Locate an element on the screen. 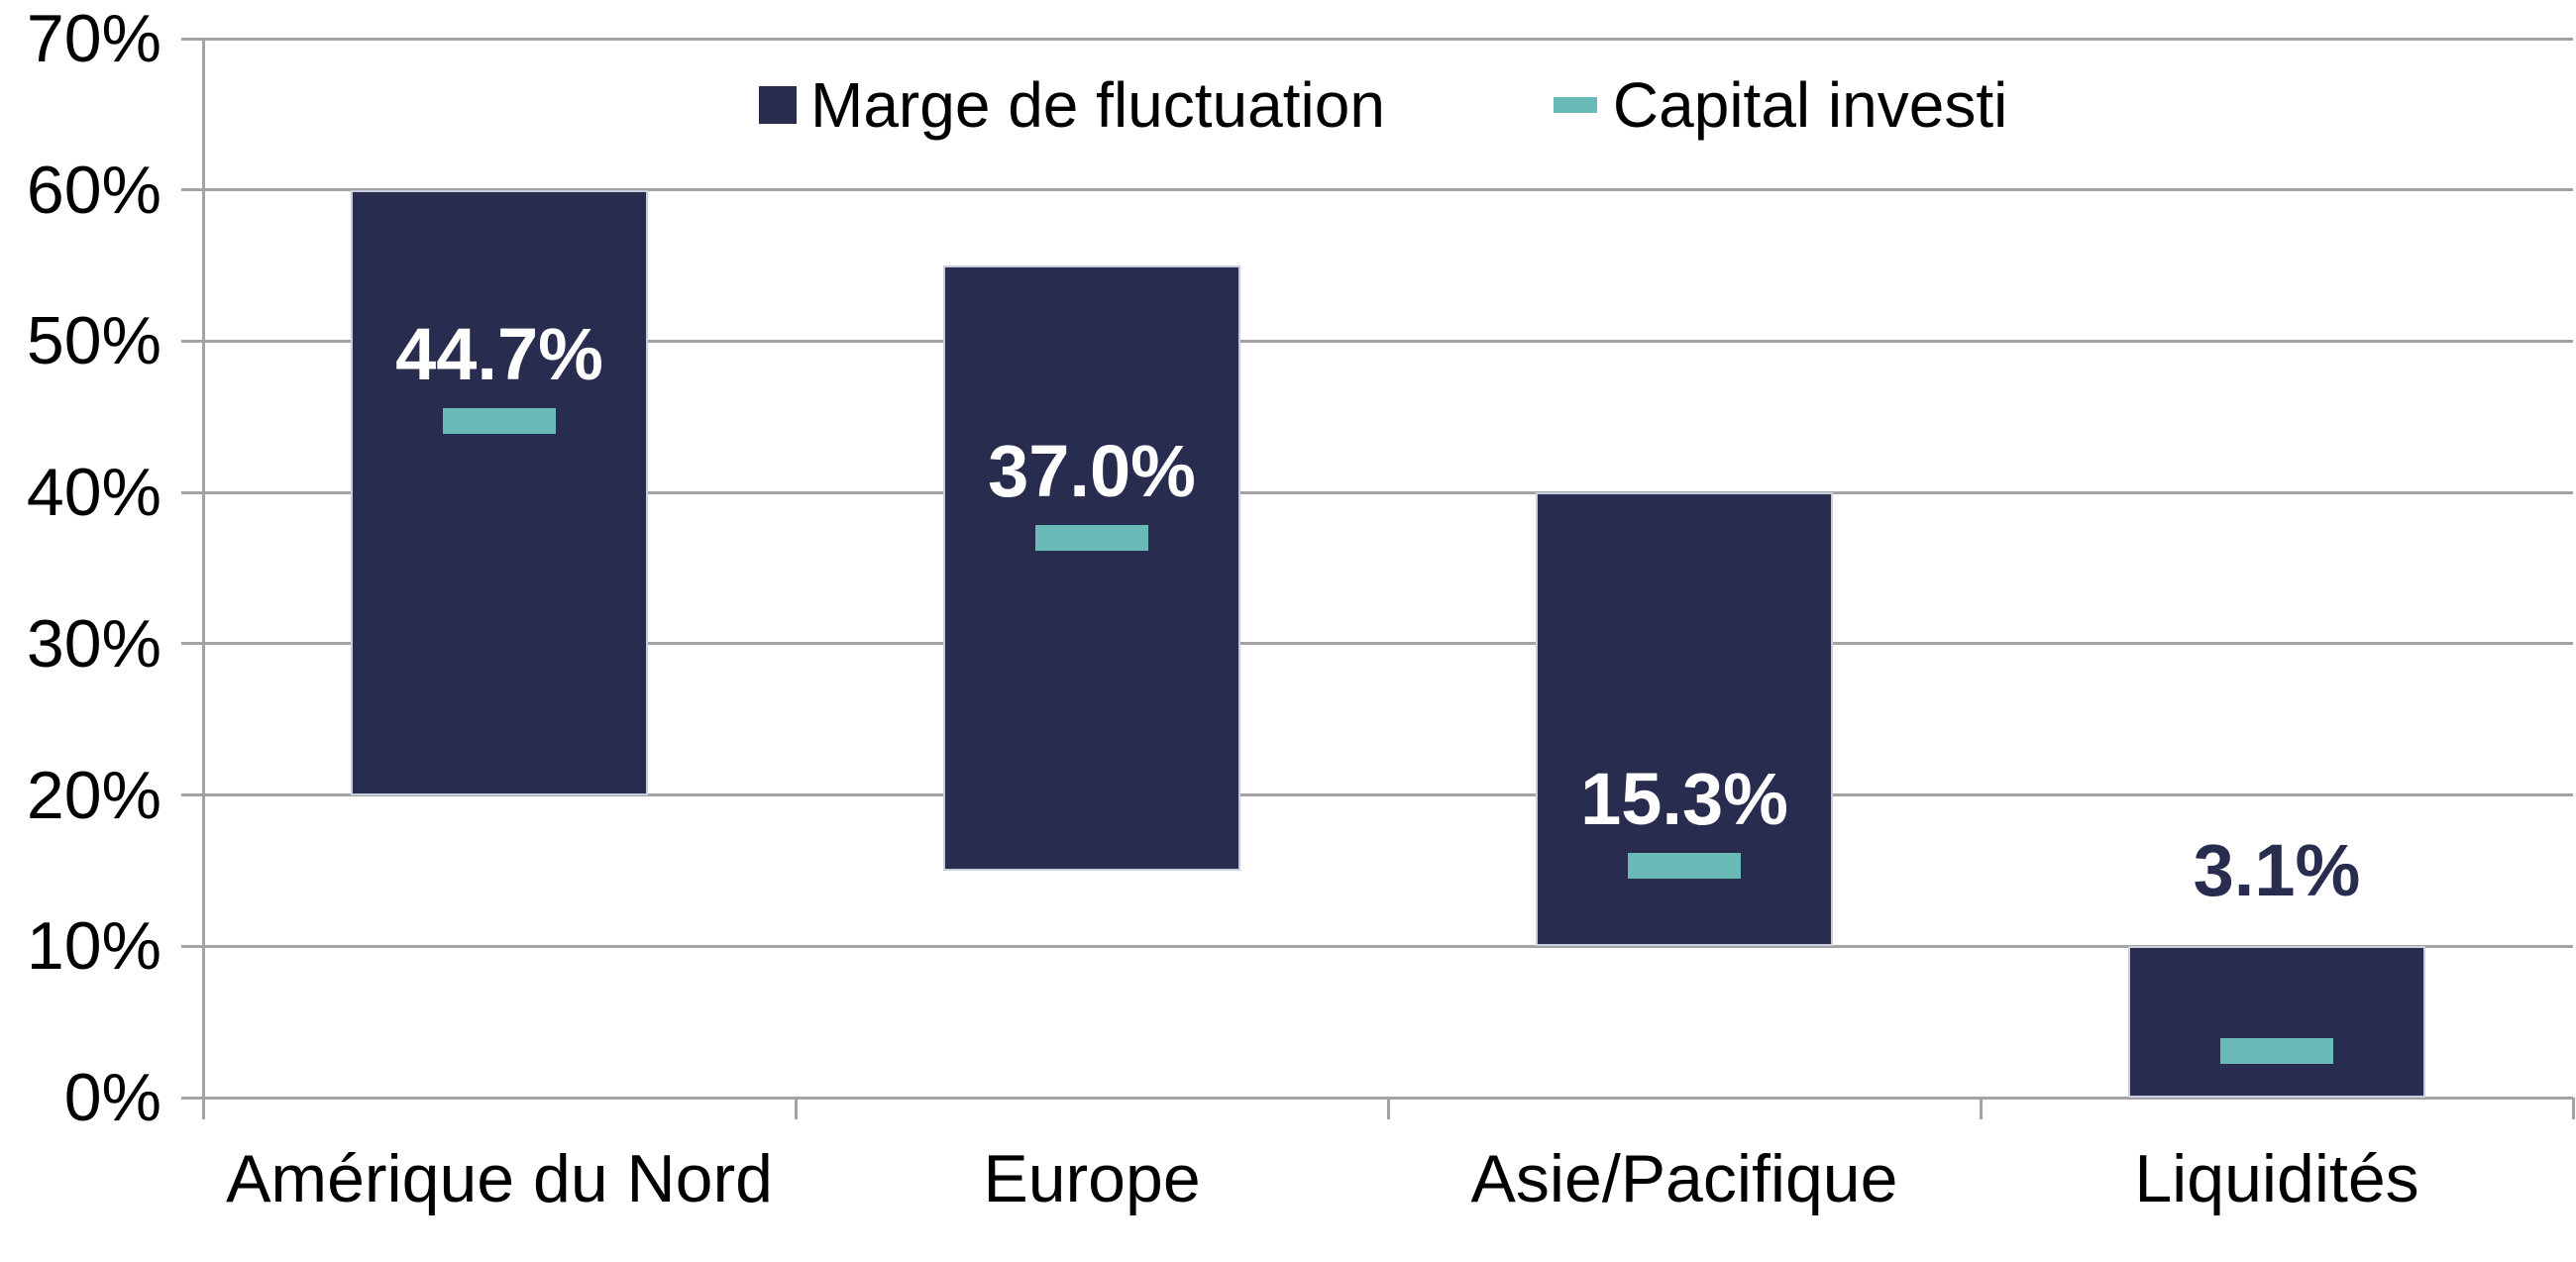 Image resolution: width=2576 pixels, height=1262 pixels. legend-entry-marge-de-fluctuation: Marge de fluctuation is located at coordinates (1072, 105).